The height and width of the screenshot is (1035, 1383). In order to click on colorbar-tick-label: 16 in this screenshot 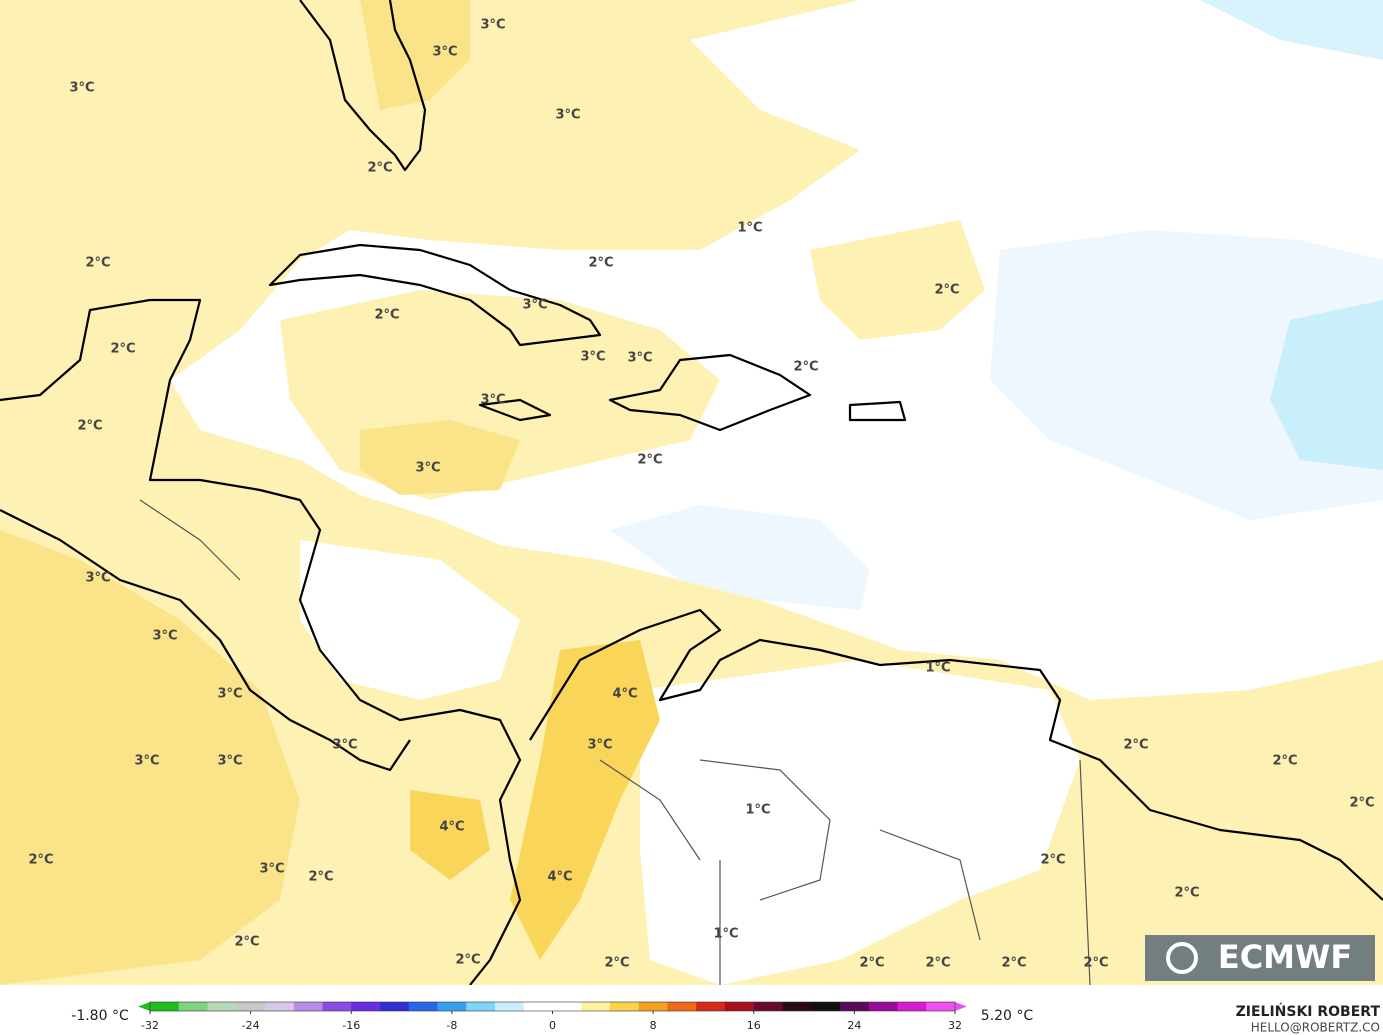, I will do `click(754, 1025)`.